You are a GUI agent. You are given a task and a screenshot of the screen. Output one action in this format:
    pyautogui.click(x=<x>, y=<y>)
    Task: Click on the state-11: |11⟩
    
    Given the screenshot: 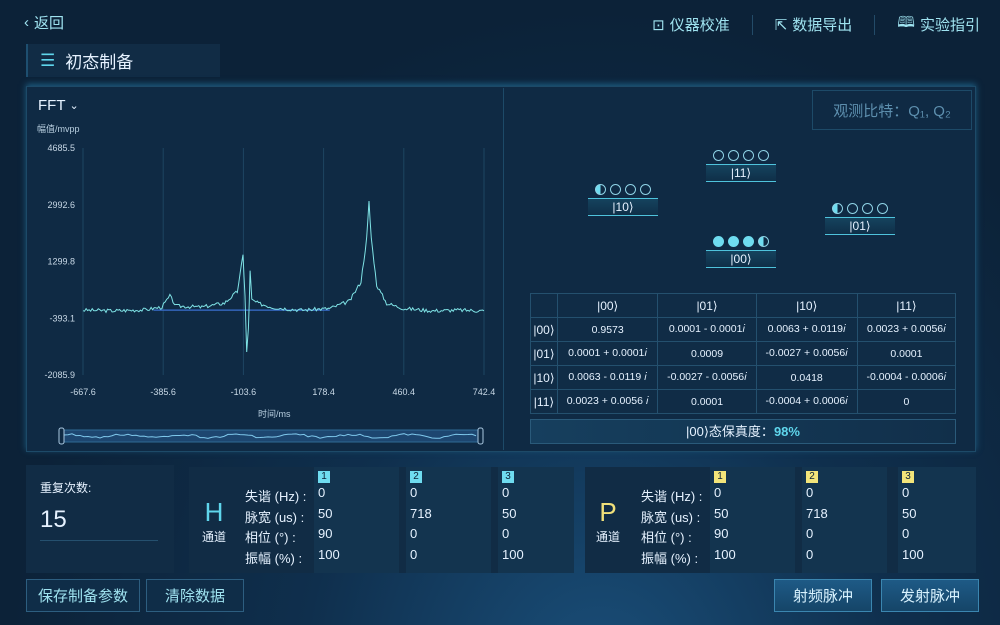 What is the action you would take?
    pyautogui.click(x=741, y=166)
    